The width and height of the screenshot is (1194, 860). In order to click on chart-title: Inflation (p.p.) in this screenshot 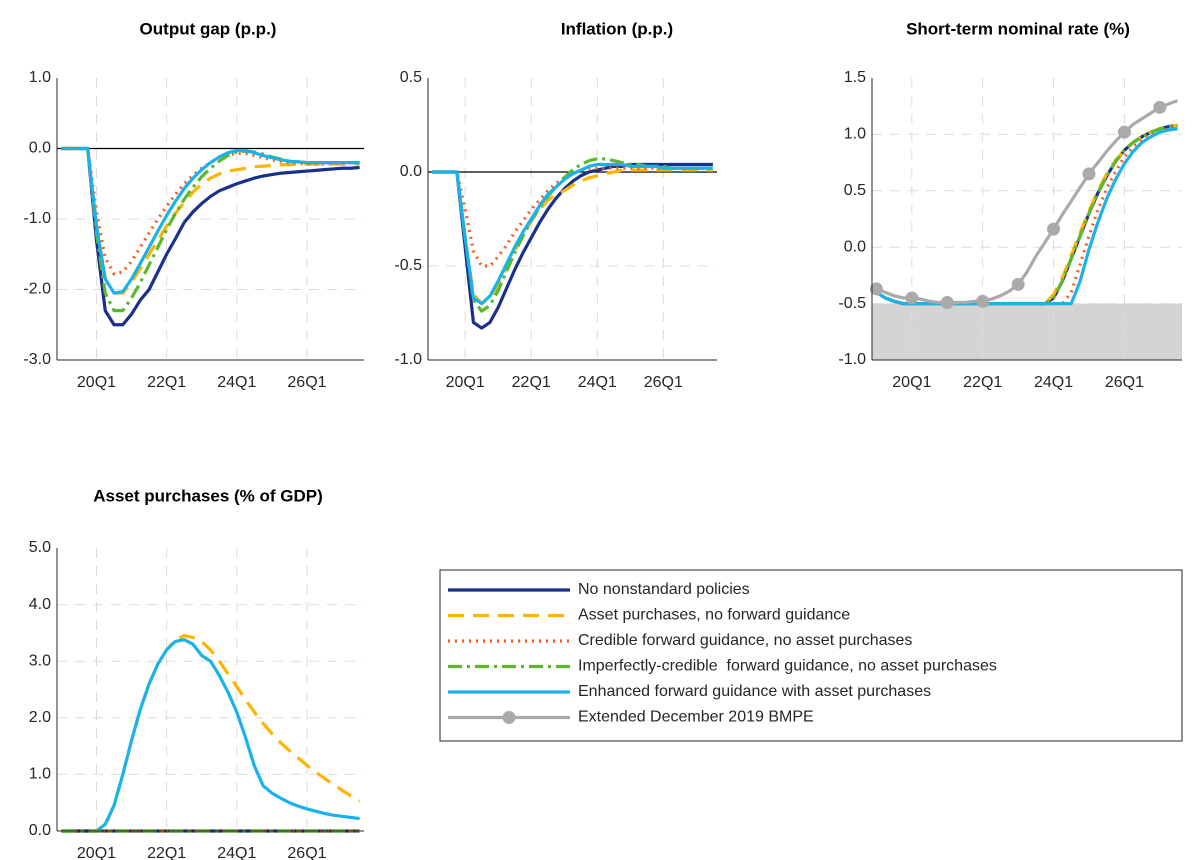, I will do `click(617, 28)`.